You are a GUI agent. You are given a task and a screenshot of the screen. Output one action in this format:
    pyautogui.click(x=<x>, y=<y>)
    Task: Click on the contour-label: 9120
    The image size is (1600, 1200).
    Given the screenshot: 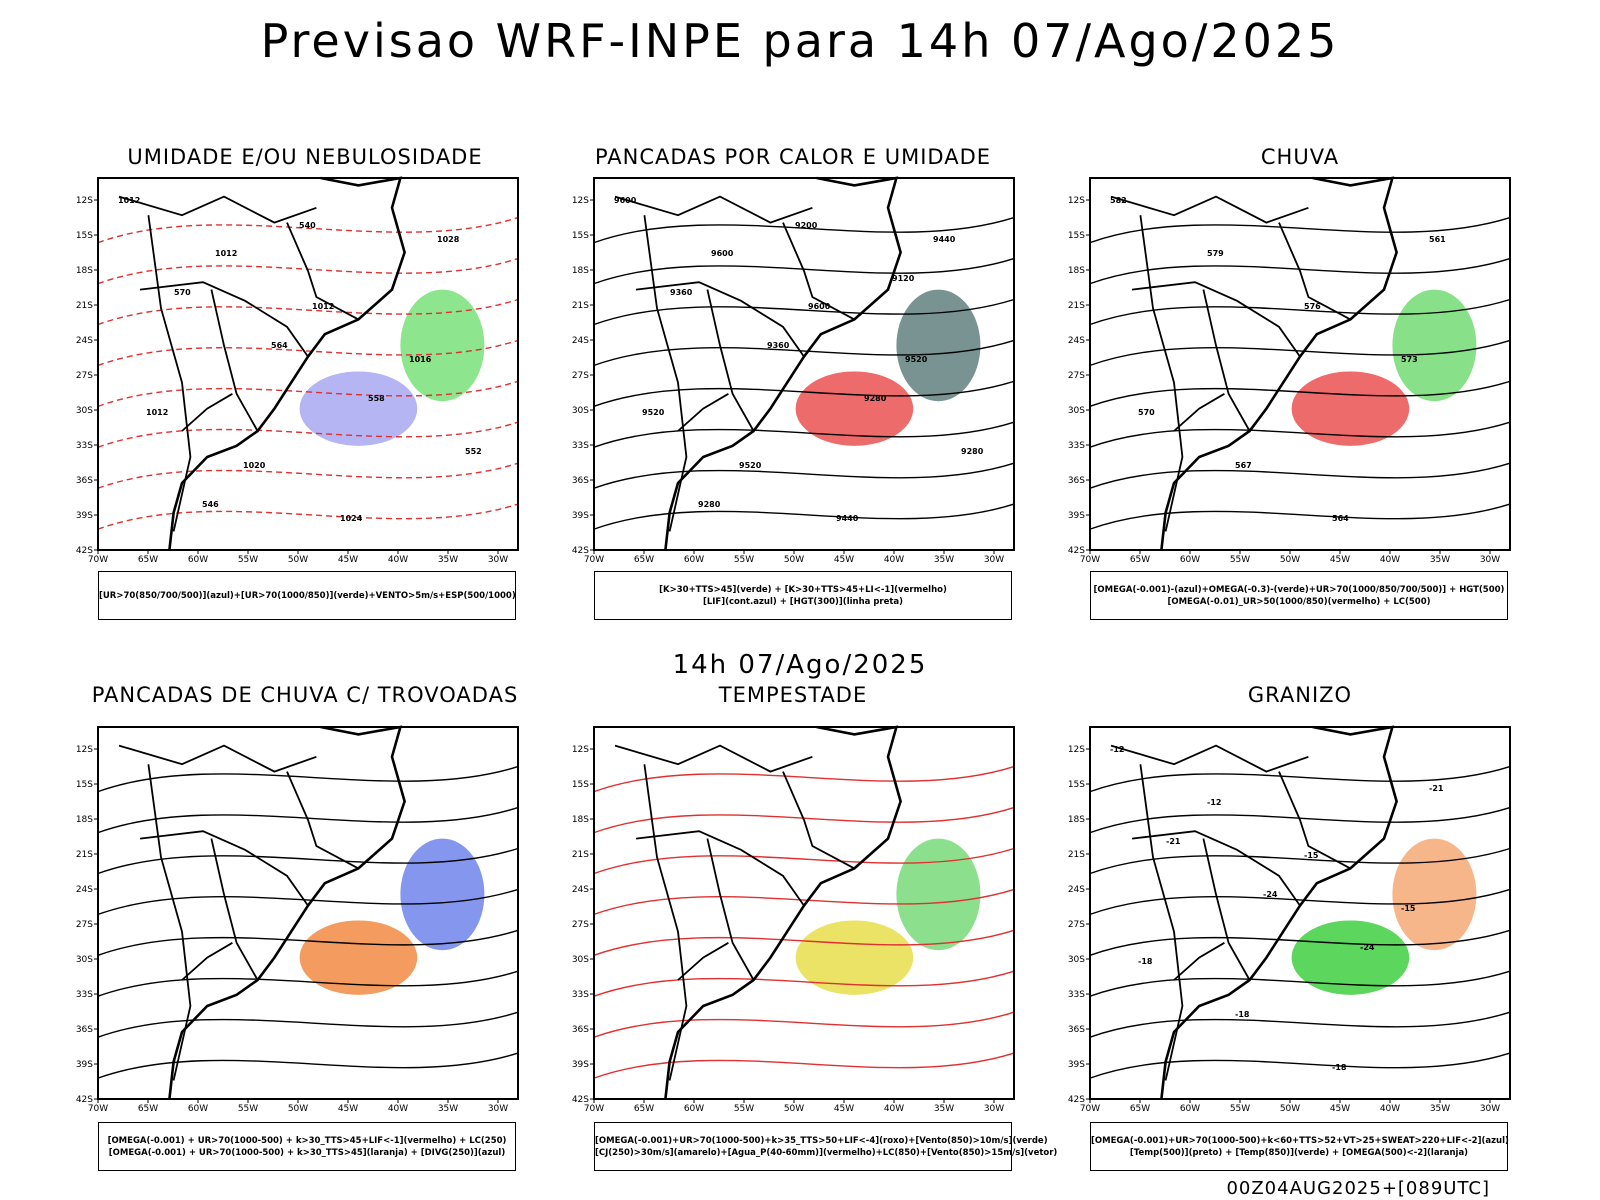 What is the action you would take?
    pyautogui.click(x=903, y=278)
    